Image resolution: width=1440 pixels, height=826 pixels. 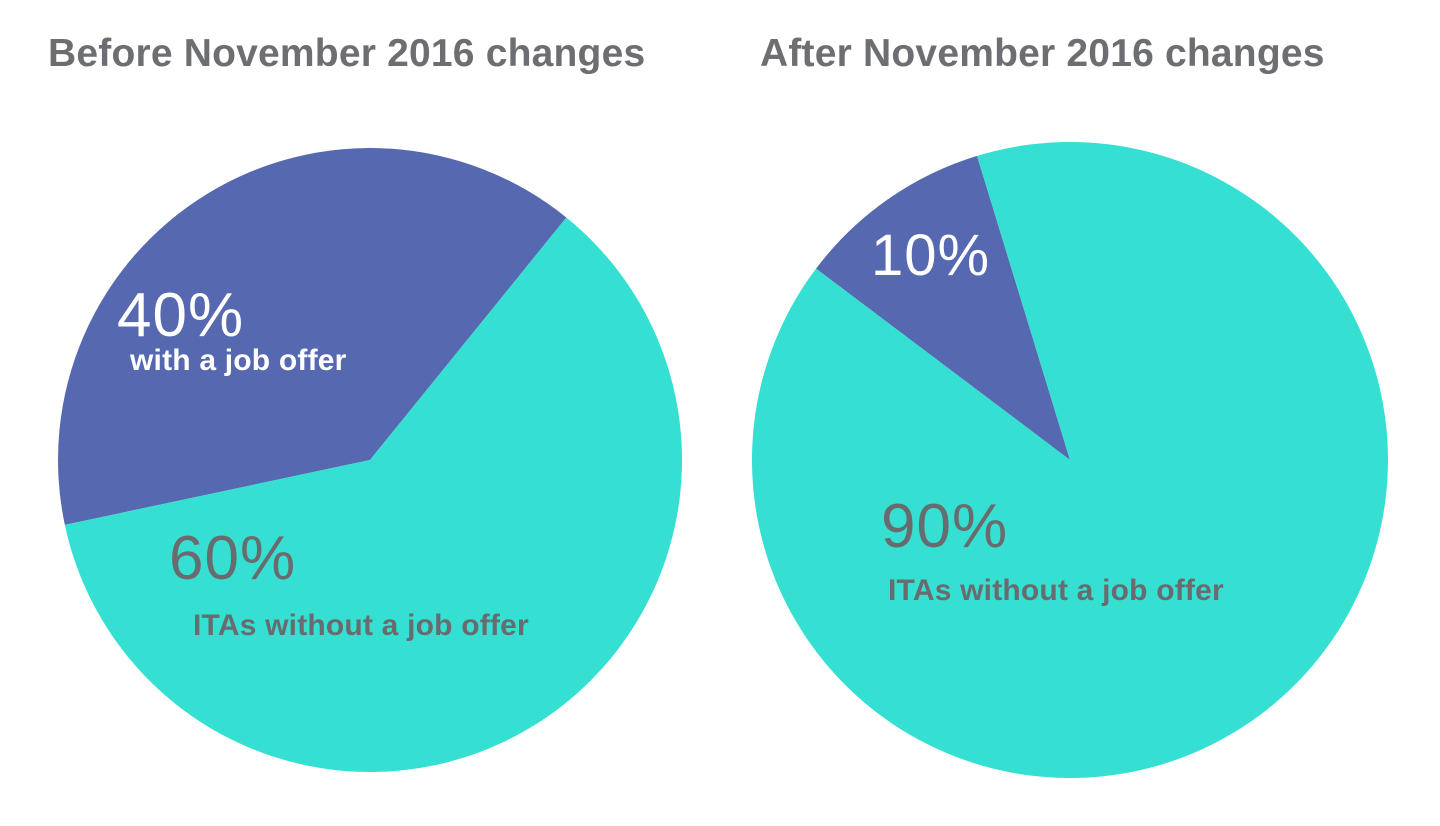 What do you see at coordinates (943, 307) in the screenshot?
I see `pie-slice-10-pct` at bounding box center [943, 307].